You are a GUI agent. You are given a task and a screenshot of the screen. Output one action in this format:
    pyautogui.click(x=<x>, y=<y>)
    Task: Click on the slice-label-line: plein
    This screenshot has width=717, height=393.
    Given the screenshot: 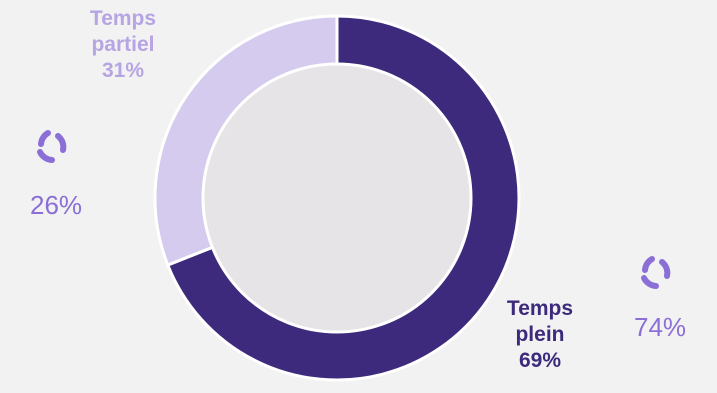 What is the action you would take?
    pyautogui.click(x=540, y=334)
    